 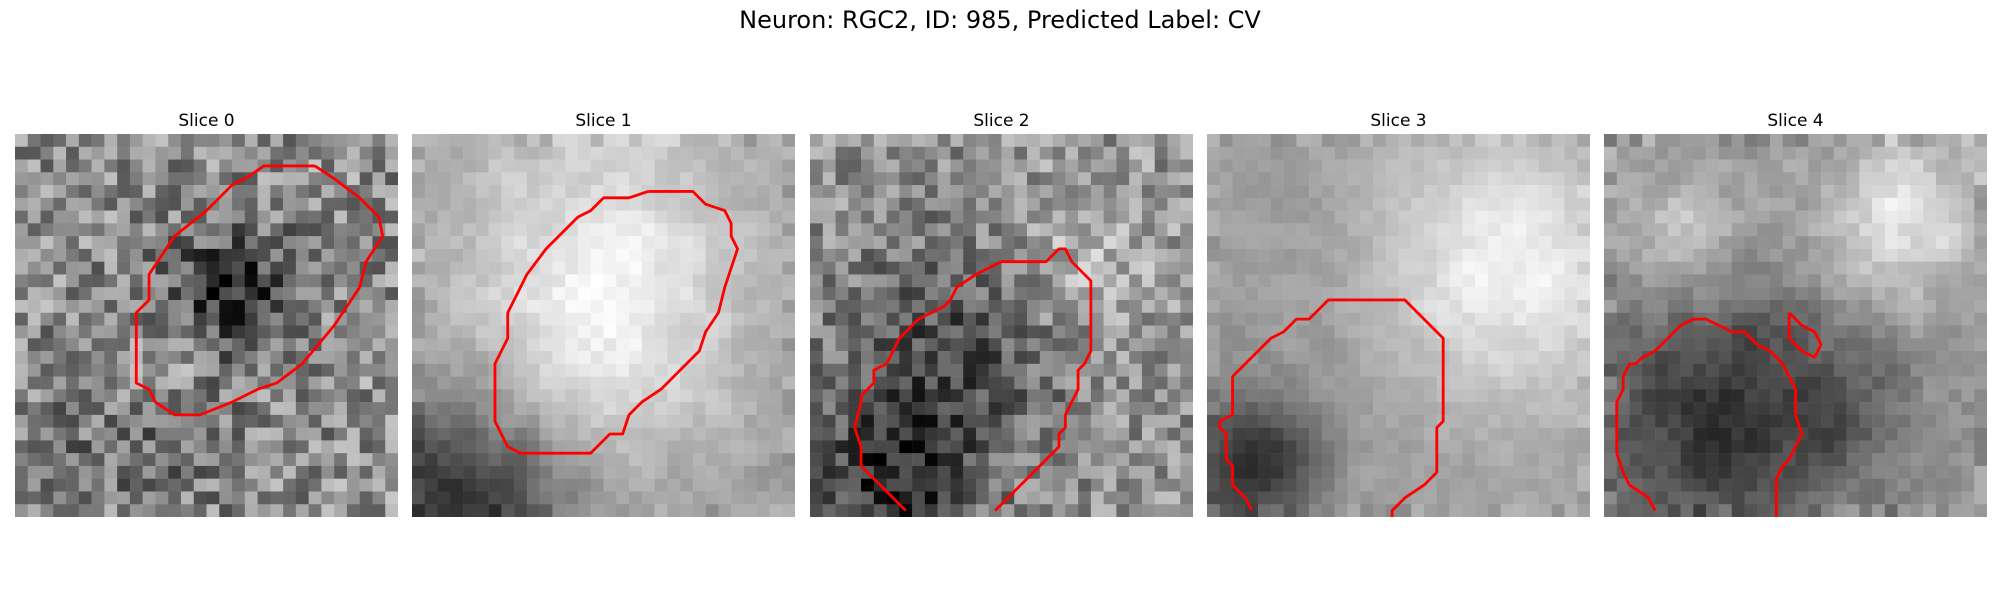 I want to click on segmentation-contour-secondary, so click(x=1805, y=335).